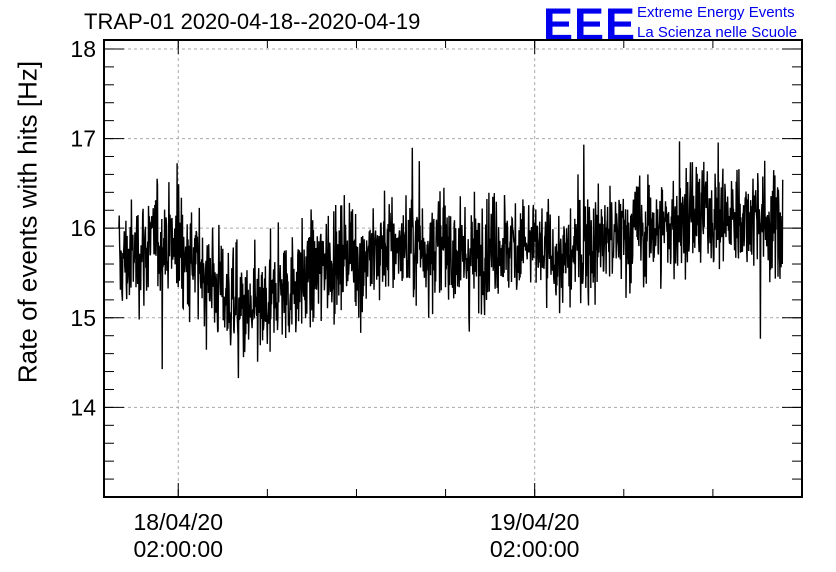 The width and height of the screenshot is (836, 572). What do you see at coordinates (535, 522) in the screenshot?
I see `x-tick-date-label: 19/04/20` at bounding box center [535, 522].